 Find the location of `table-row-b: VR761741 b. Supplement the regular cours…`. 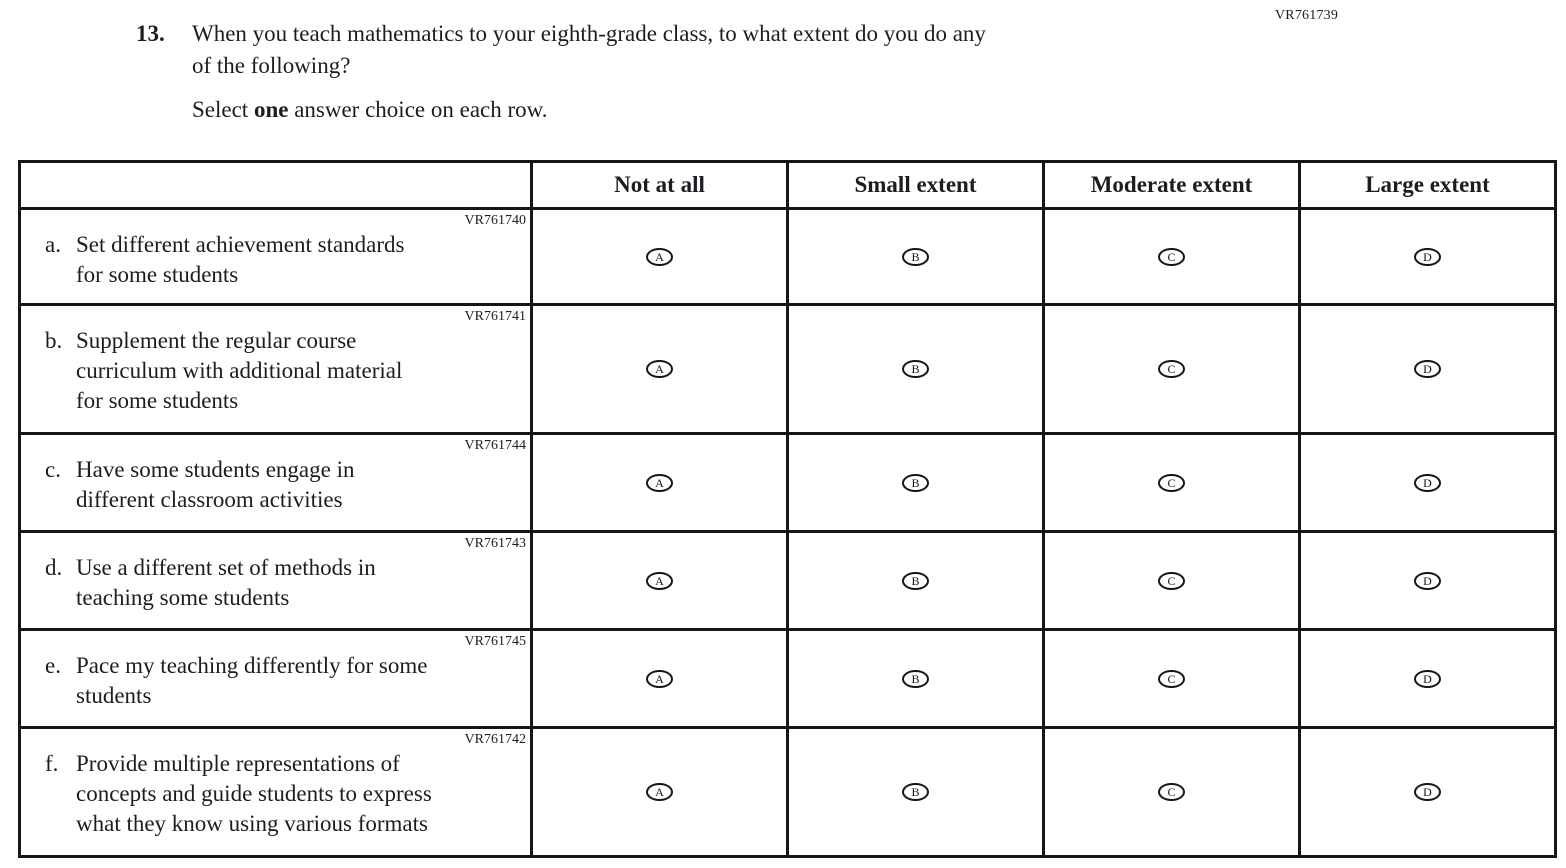

table-row-b: VR761741 b. Supplement the regular cours… is located at coordinates (787, 369).